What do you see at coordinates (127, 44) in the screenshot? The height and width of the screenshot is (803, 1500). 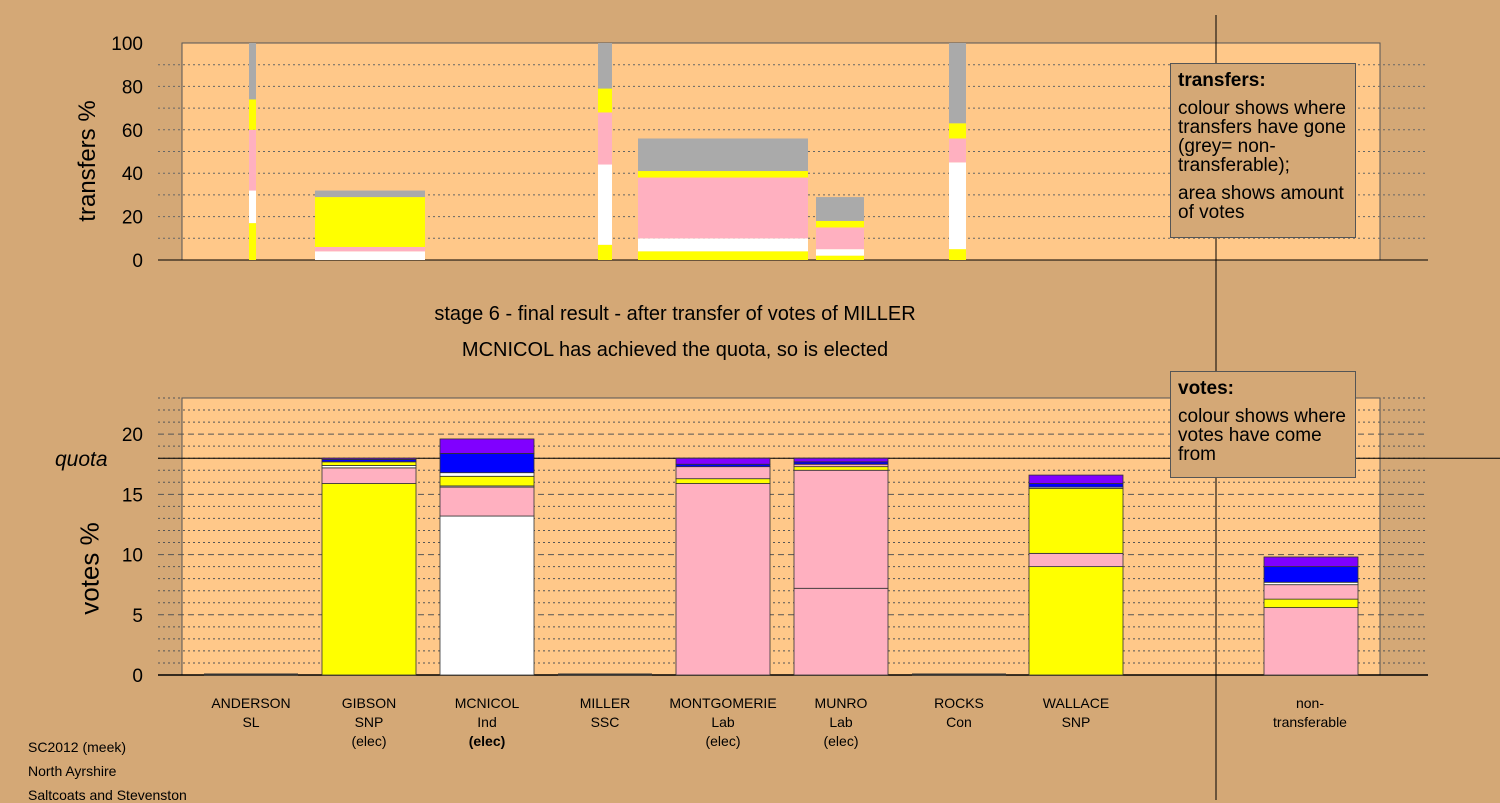 I see `transfers-tick-label: 100` at bounding box center [127, 44].